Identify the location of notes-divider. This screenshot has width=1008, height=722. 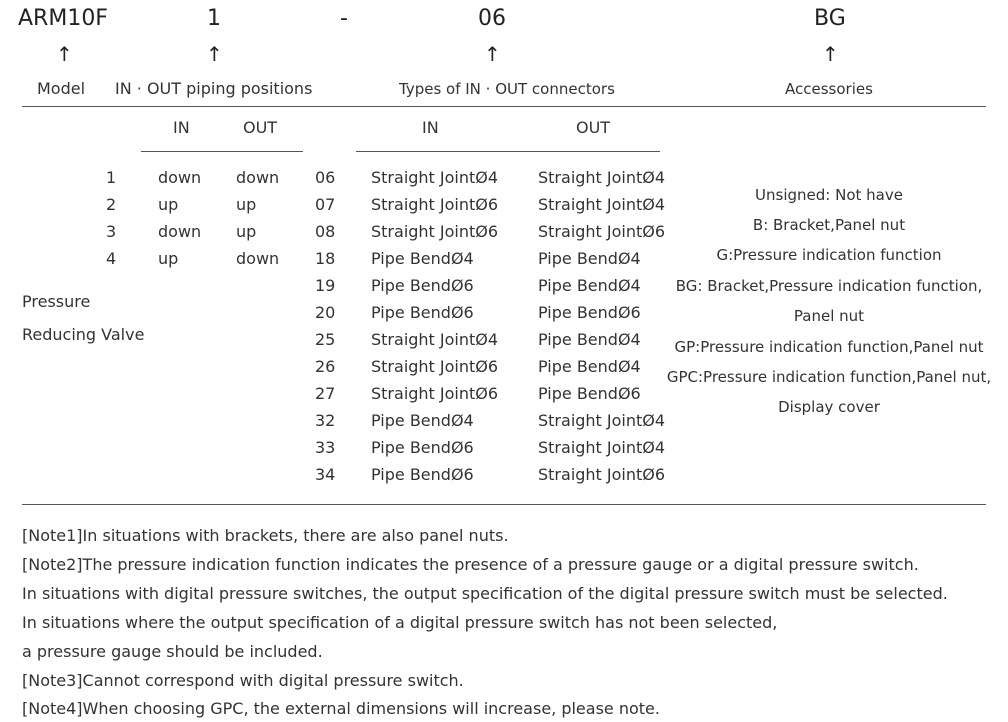
(504, 504).